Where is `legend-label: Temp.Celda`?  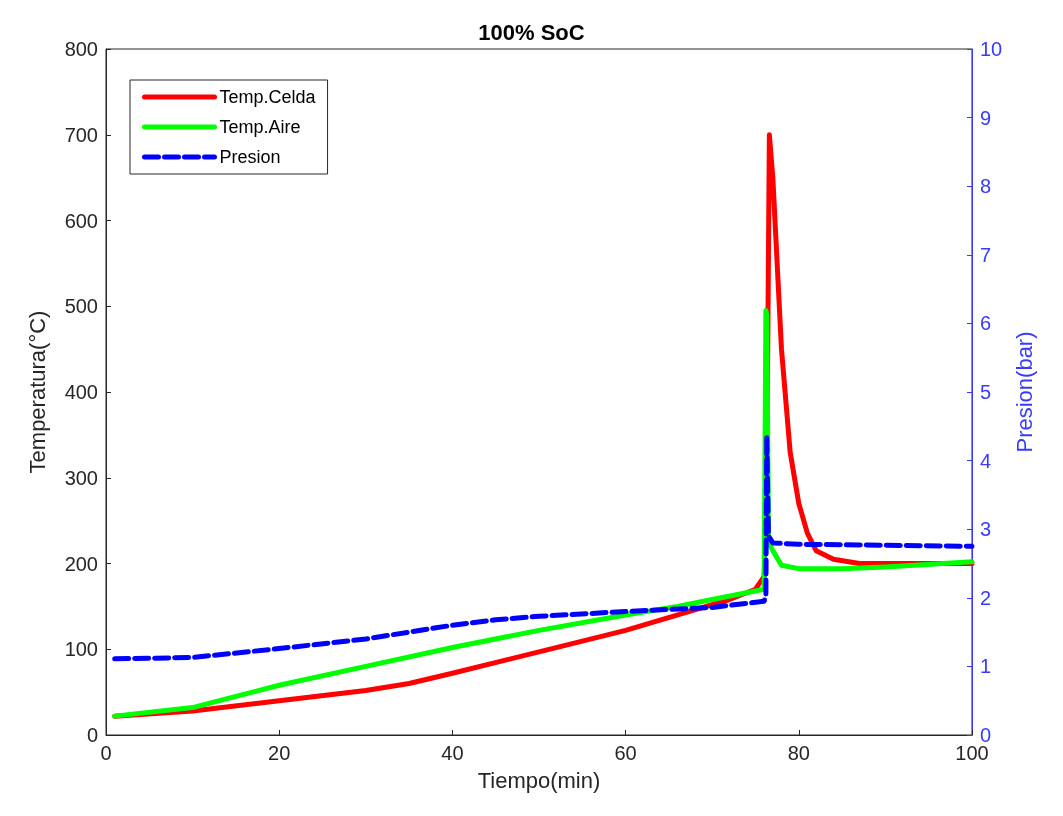
legend-label: Temp.Celda is located at coordinates (268, 97).